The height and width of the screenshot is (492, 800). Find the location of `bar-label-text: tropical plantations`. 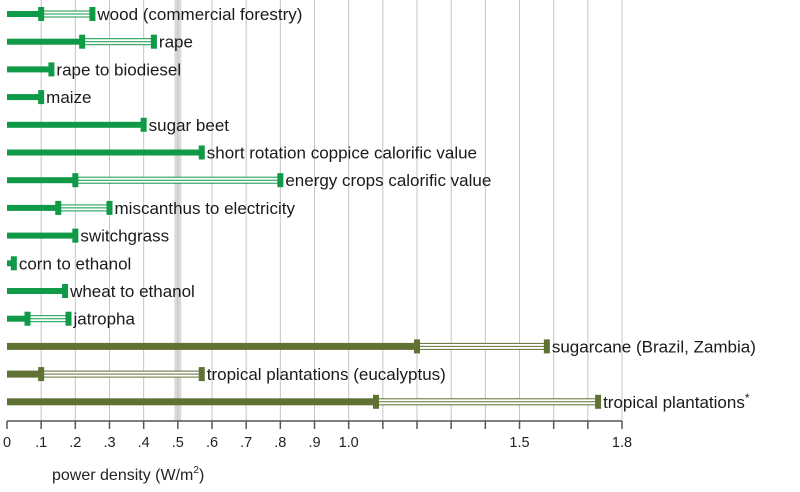

bar-label-text: tropical plantations is located at coordinates (674, 402).